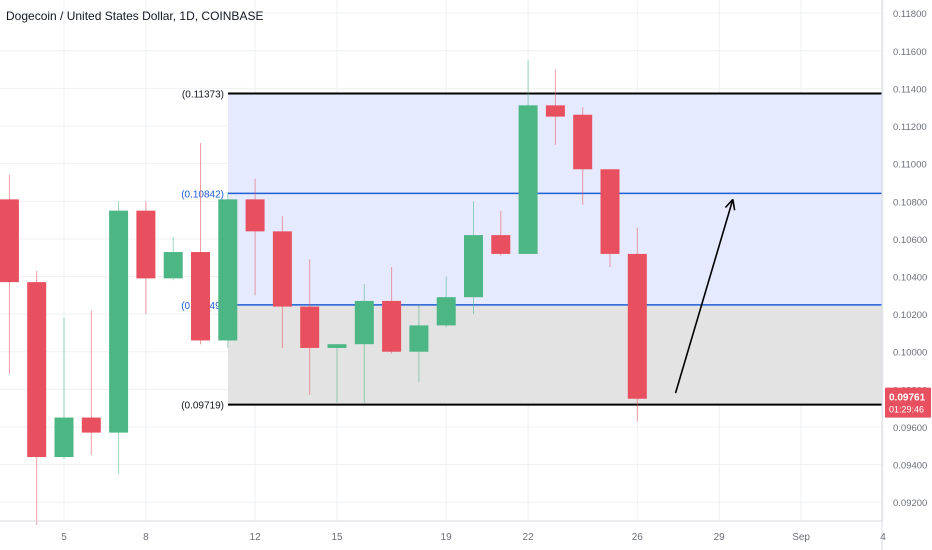 The width and height of the screenshot is (932, 550). Describe the element at coordinates (146, 537) in the screenshot. I see `time-tick-label: 8` at that location.